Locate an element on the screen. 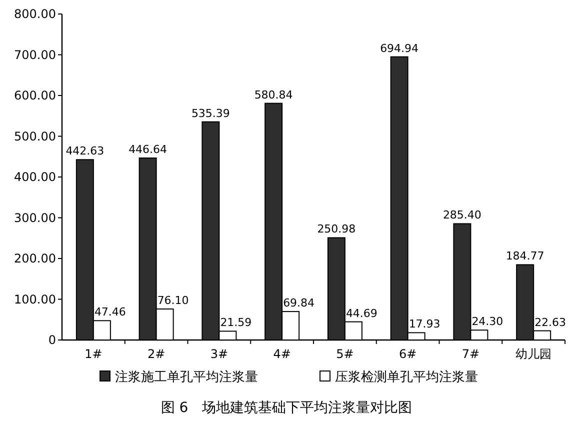 The height and width of the screenshot is (432, 573). y-tick-label: 500.00 is located at coordinates (35, 136).